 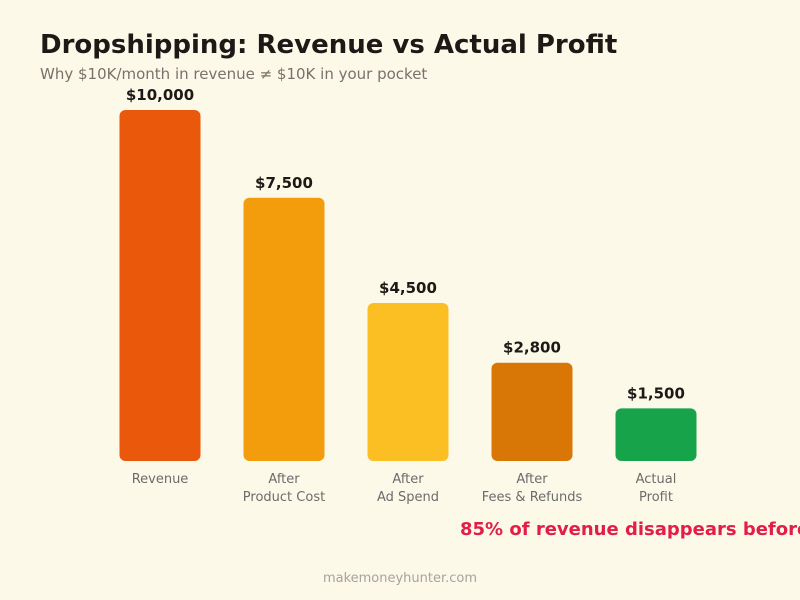 I want to click on category-label-1-0: After, so click(x=284, y=479).